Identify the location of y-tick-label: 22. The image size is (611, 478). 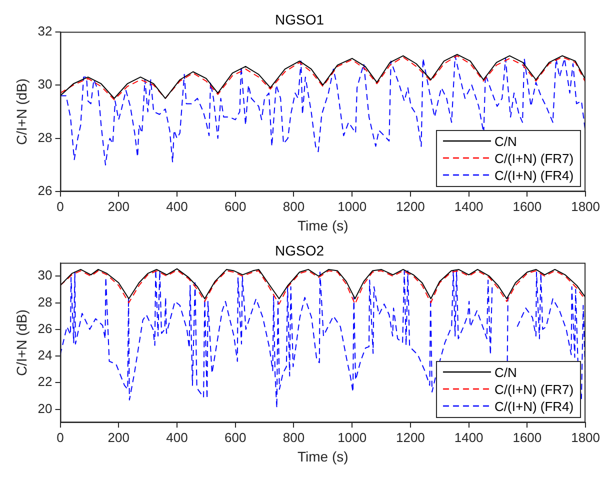
(45, 382).